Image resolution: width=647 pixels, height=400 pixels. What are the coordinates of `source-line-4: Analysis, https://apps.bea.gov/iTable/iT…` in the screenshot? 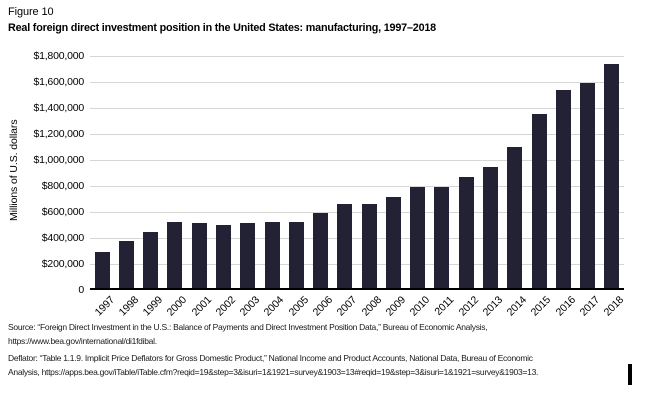 It's located at (273, 372).